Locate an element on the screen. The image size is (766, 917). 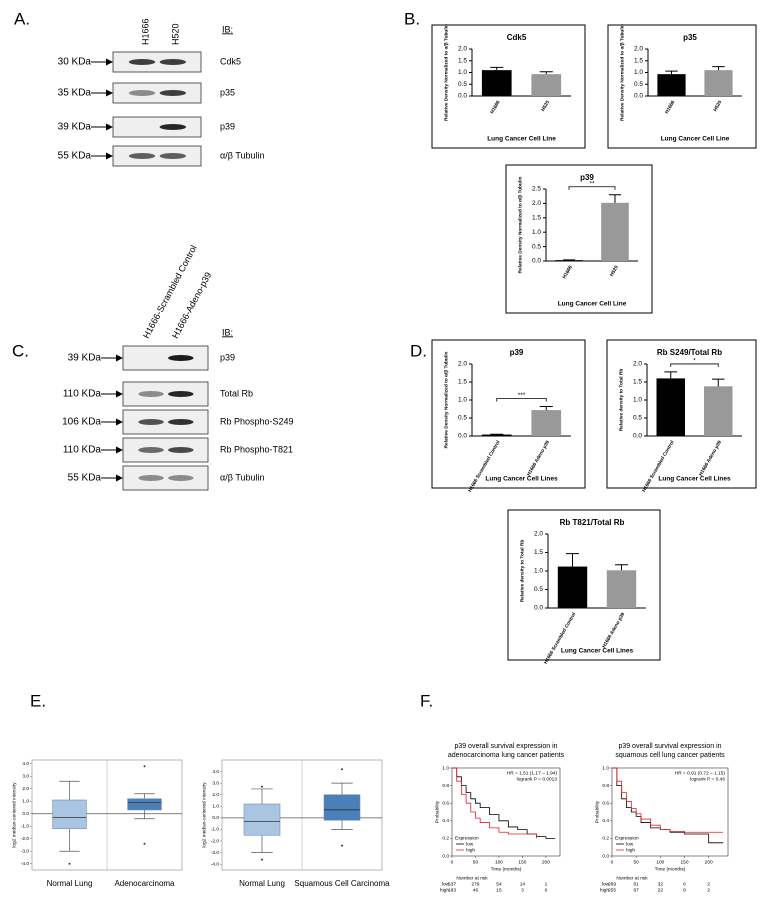
legend-label: high is located at coordinates (630, 850).